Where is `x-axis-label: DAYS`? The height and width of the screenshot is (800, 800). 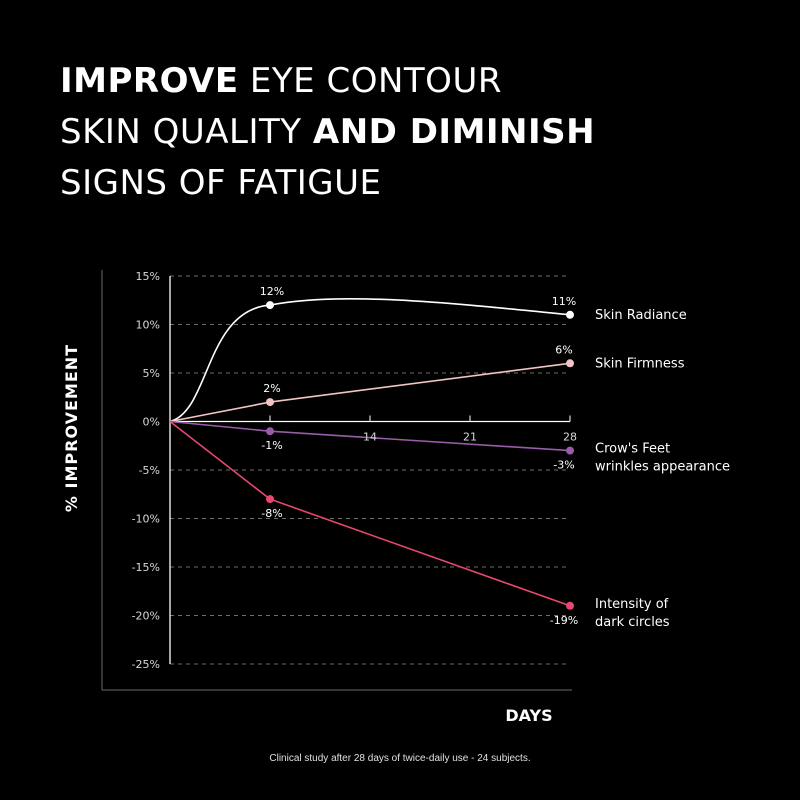 x-axis-label: DAYS is located at coordinates (528, 715).